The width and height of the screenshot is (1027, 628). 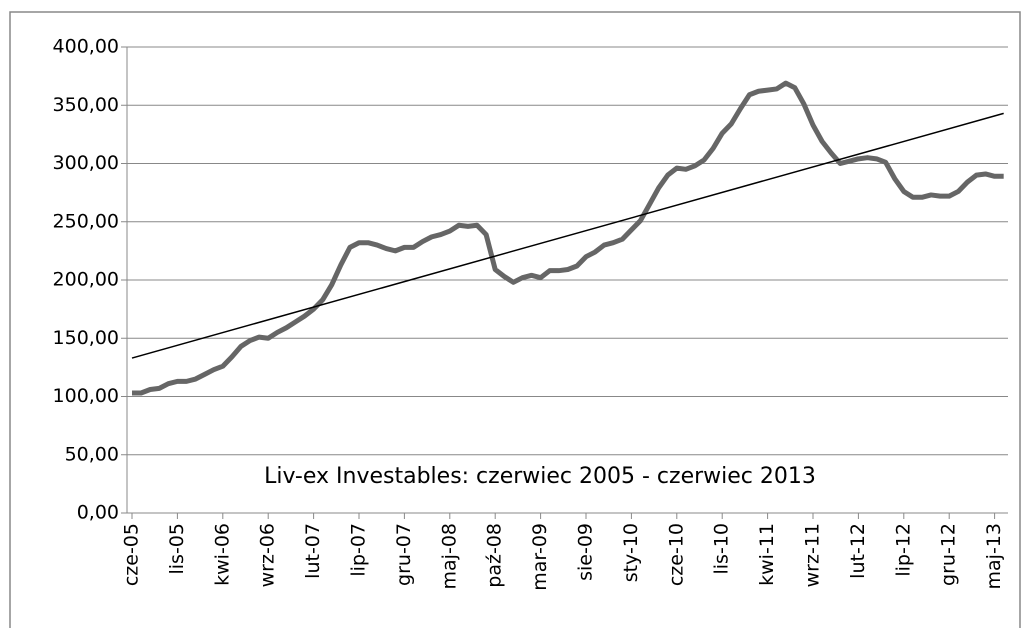 I want to click on y-tick-label: 200,00, so click(x=86, y=280).